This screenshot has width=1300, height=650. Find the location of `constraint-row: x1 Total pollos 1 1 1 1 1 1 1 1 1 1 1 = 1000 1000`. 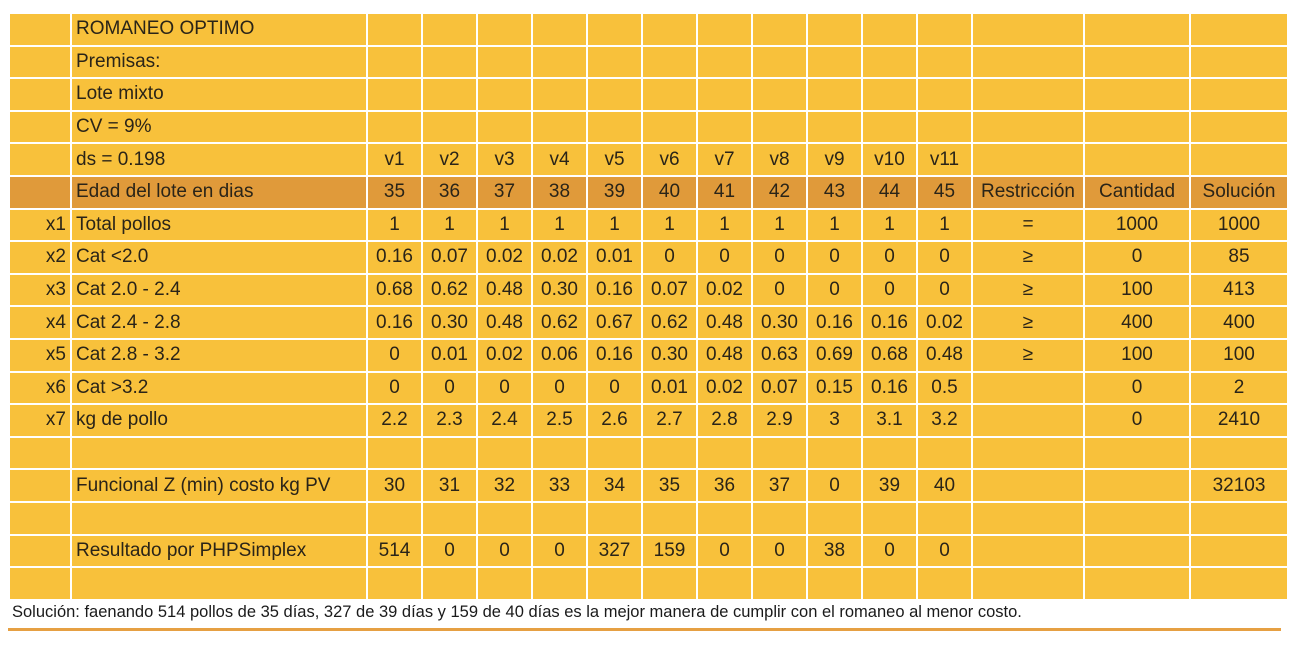

constraint-row: x1 Total pollos 1 1 1 1 1 1 1 1 1 1 1 = 1000 1000 is located at coordinates (648, 225).